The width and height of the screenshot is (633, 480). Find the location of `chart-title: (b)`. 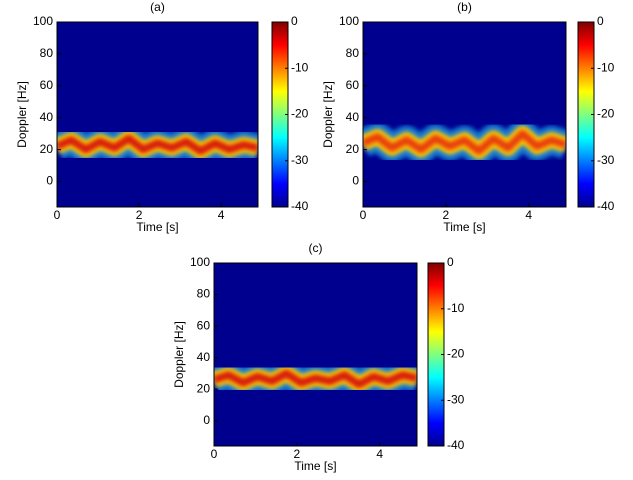

chart-title: (b) is located at coordinates (464, 7).